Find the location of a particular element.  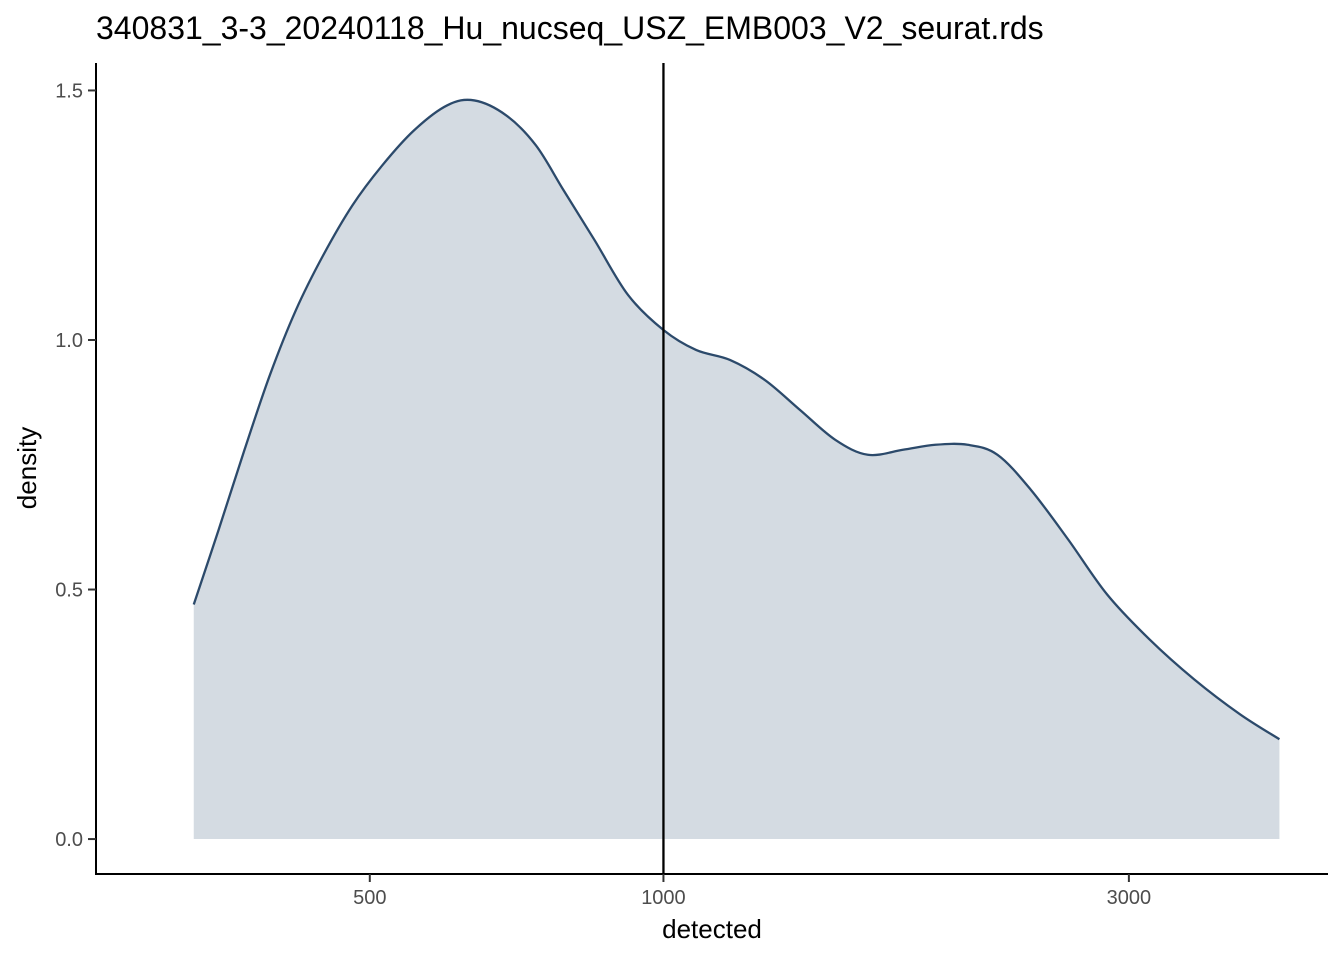

x-tick-label: 500 is located at coordinates (369, 898).